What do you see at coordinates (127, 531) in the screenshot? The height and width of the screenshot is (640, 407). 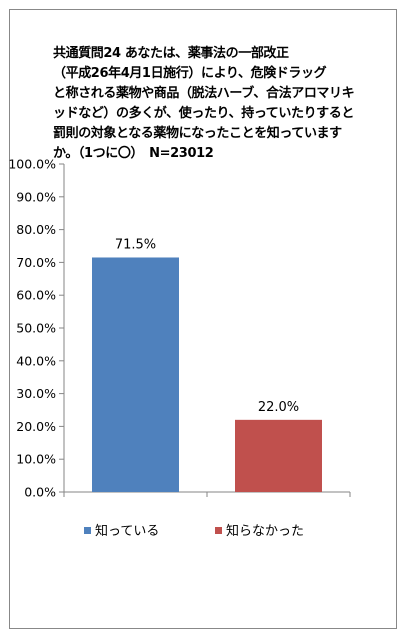 I see `legend-label-1: 知っている` at bounding box center [127, 531].